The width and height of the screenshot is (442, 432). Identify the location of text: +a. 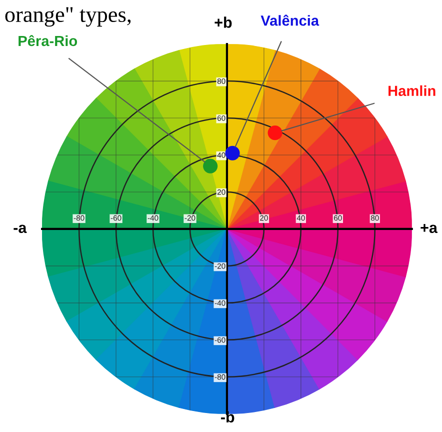
(429, 229).